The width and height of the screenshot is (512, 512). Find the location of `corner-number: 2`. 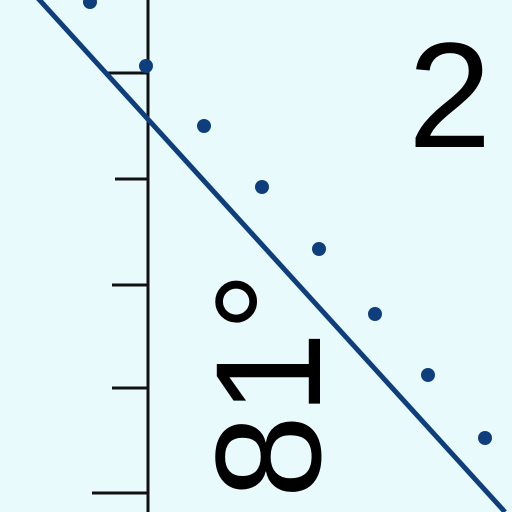

corner-number: 2 is located at coordinates (449, 95).